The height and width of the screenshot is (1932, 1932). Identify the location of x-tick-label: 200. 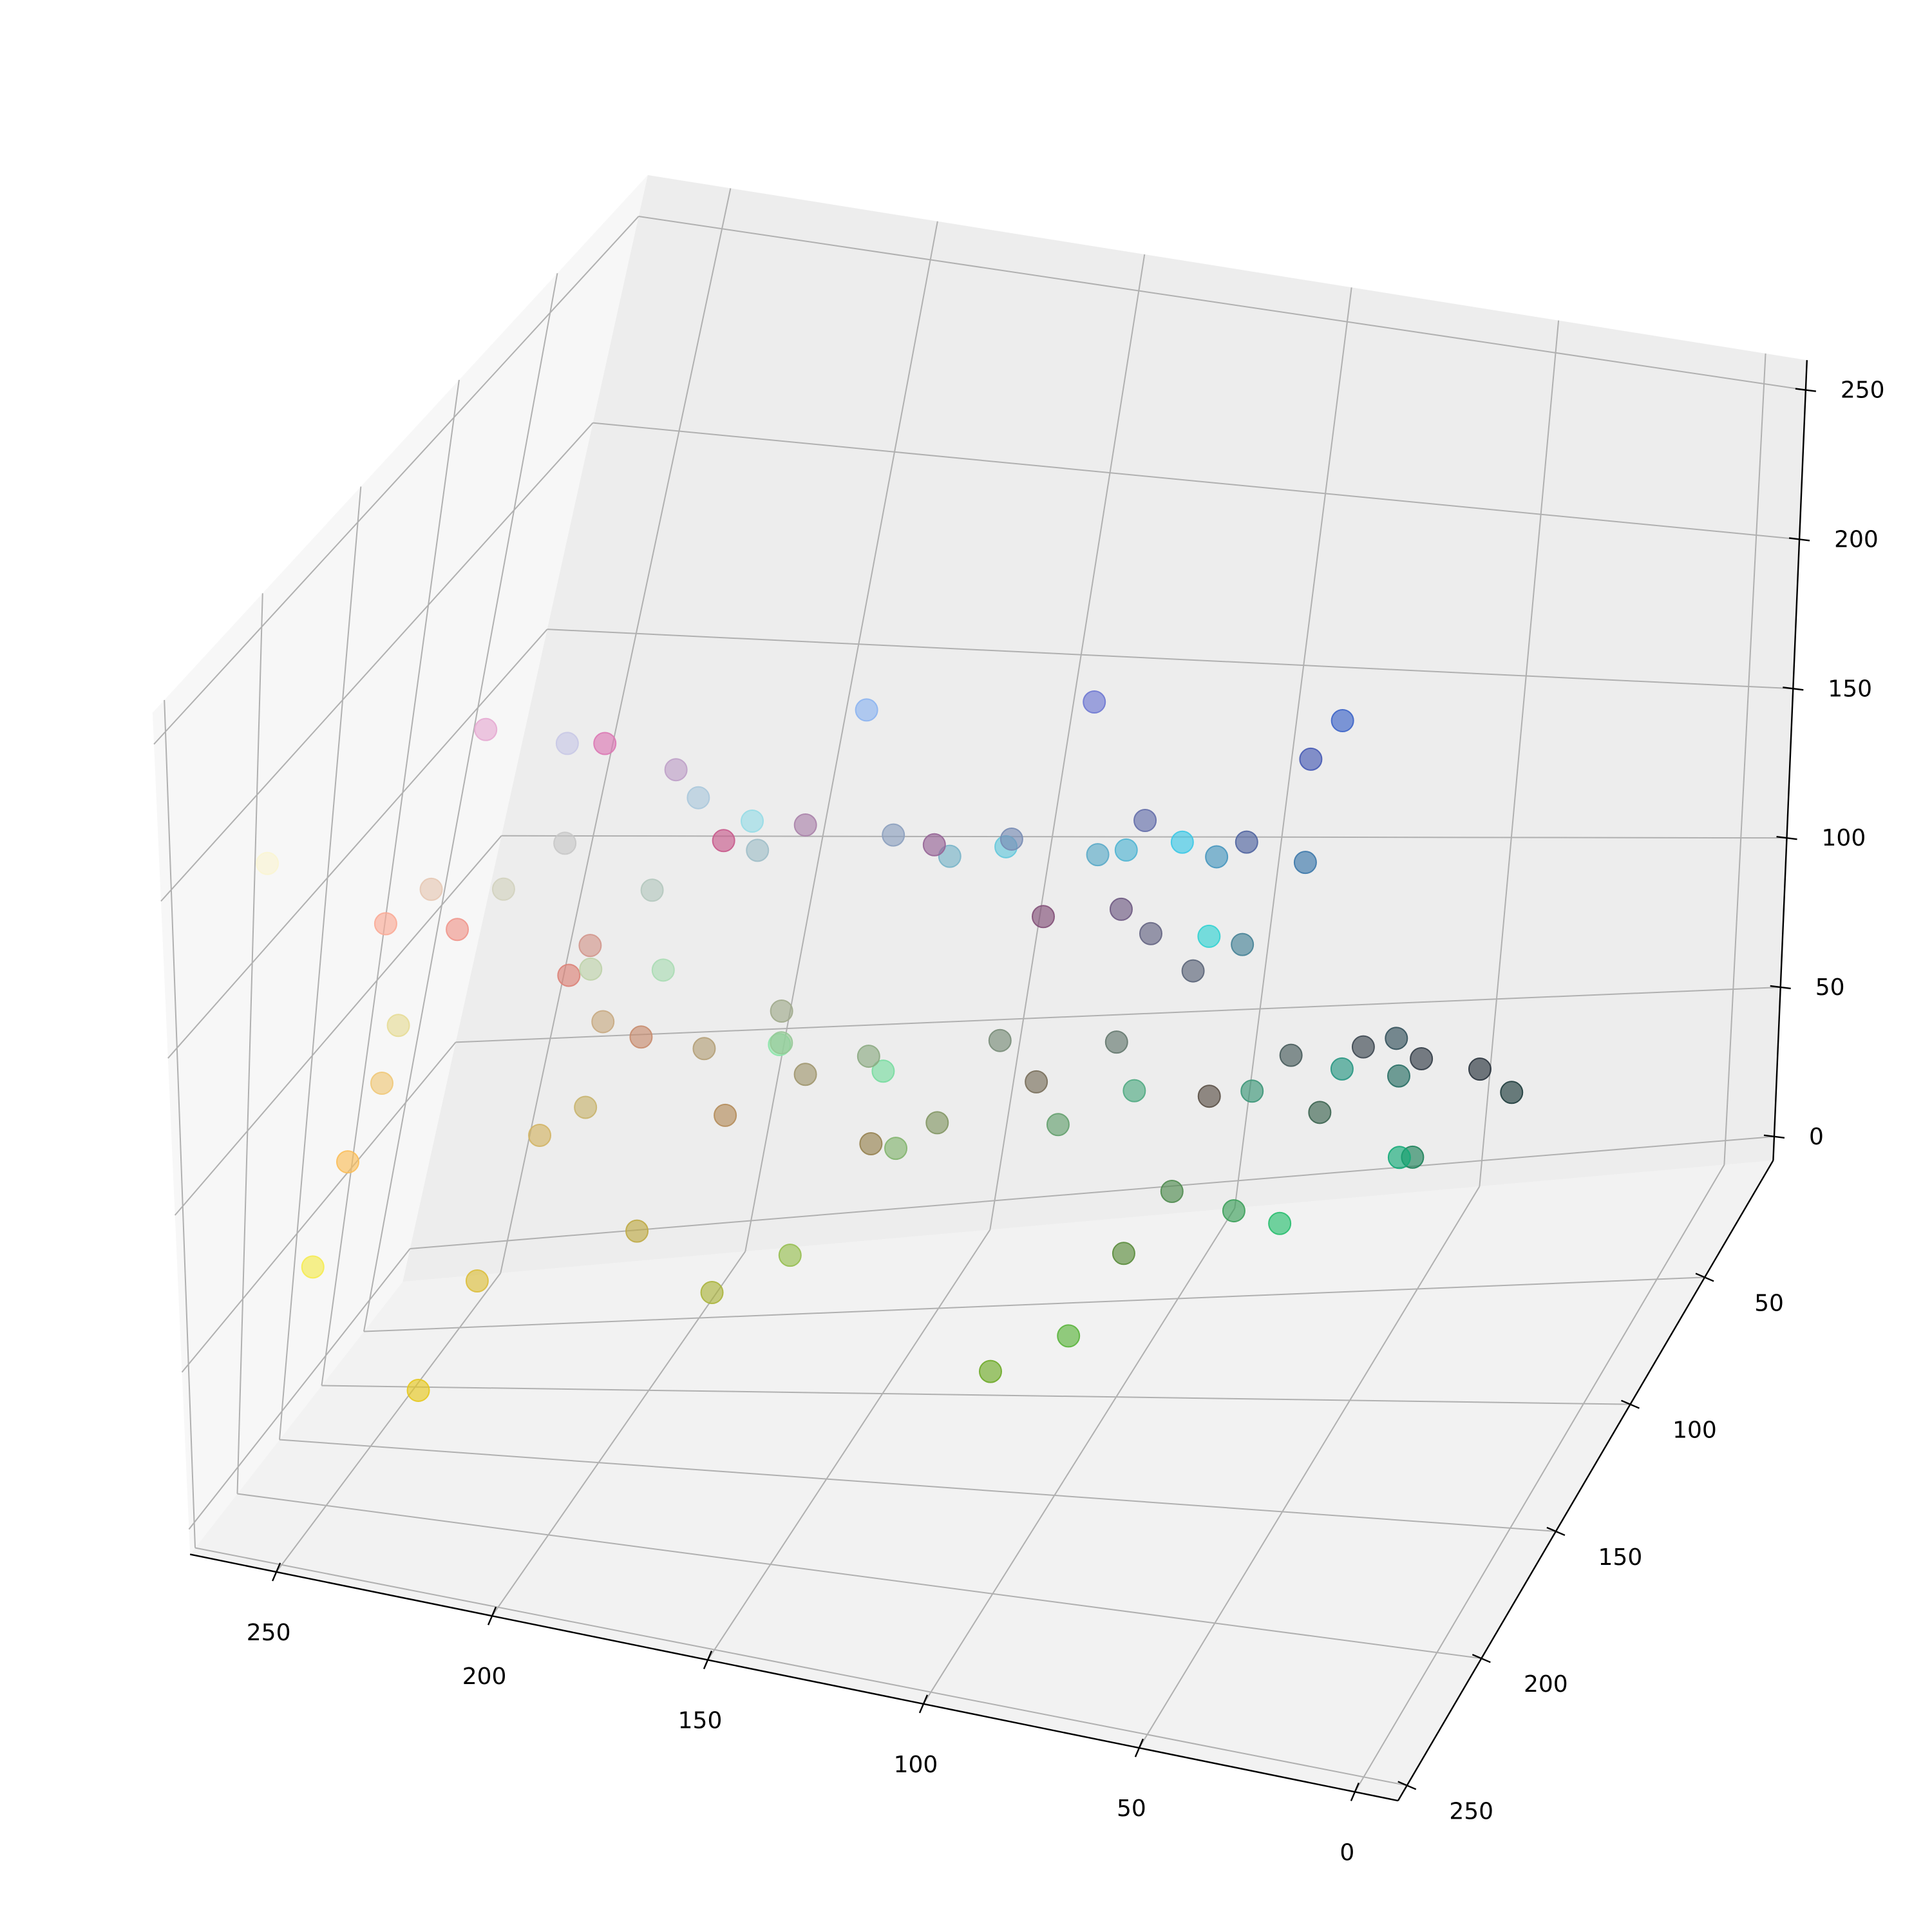
(484, 1676).